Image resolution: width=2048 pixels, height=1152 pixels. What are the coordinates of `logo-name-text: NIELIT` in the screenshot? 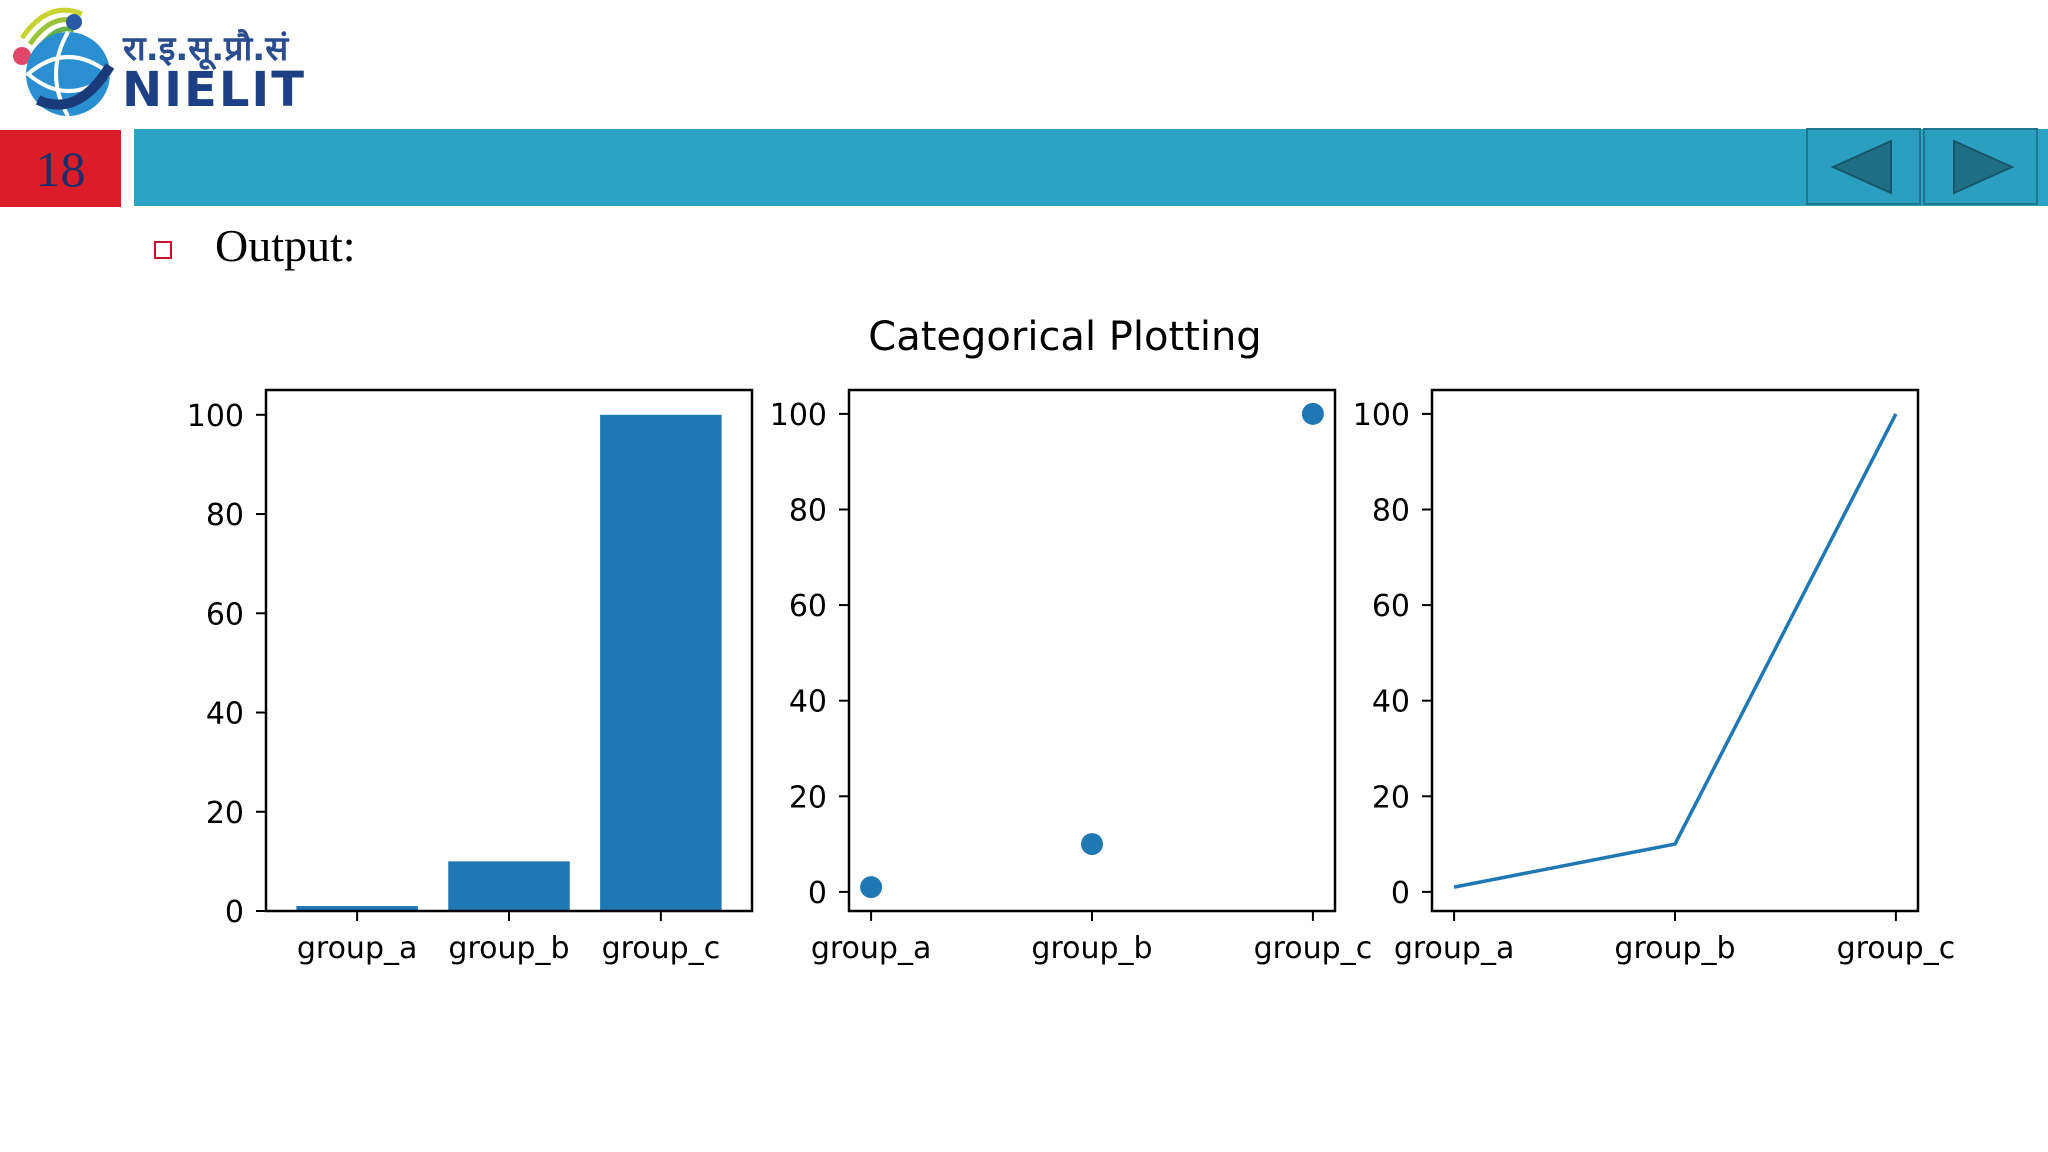 It's located at (214, 90).